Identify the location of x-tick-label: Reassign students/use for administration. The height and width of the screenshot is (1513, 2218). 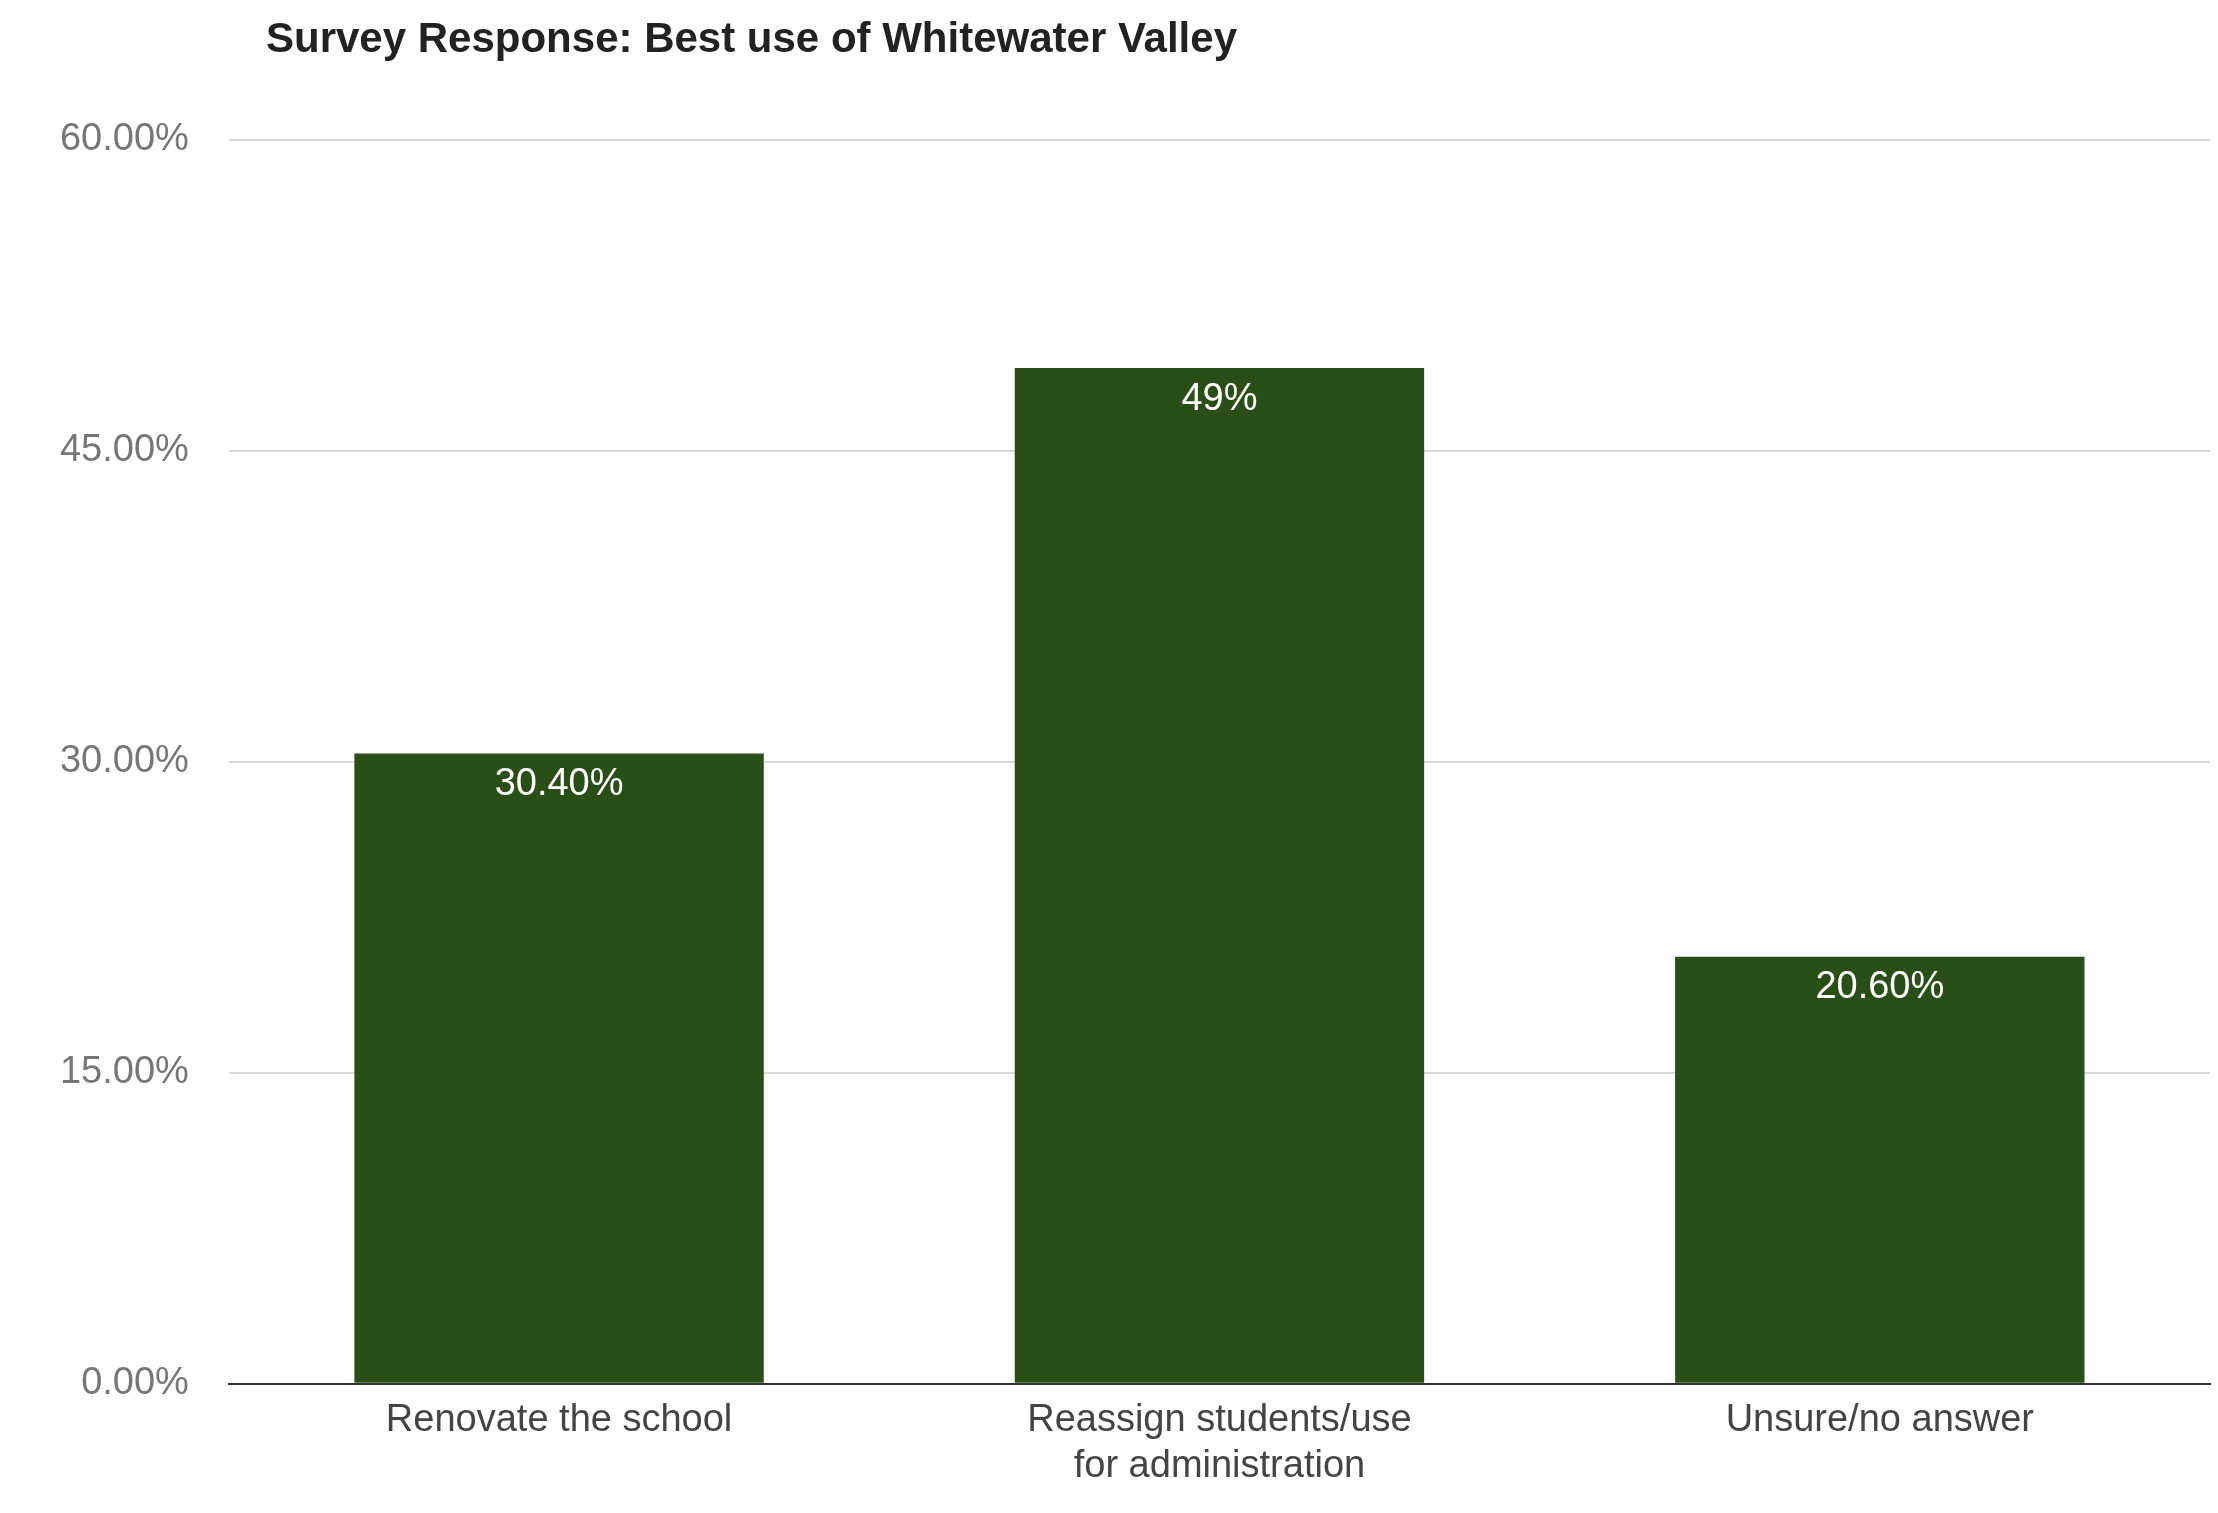
(1219, 1441).